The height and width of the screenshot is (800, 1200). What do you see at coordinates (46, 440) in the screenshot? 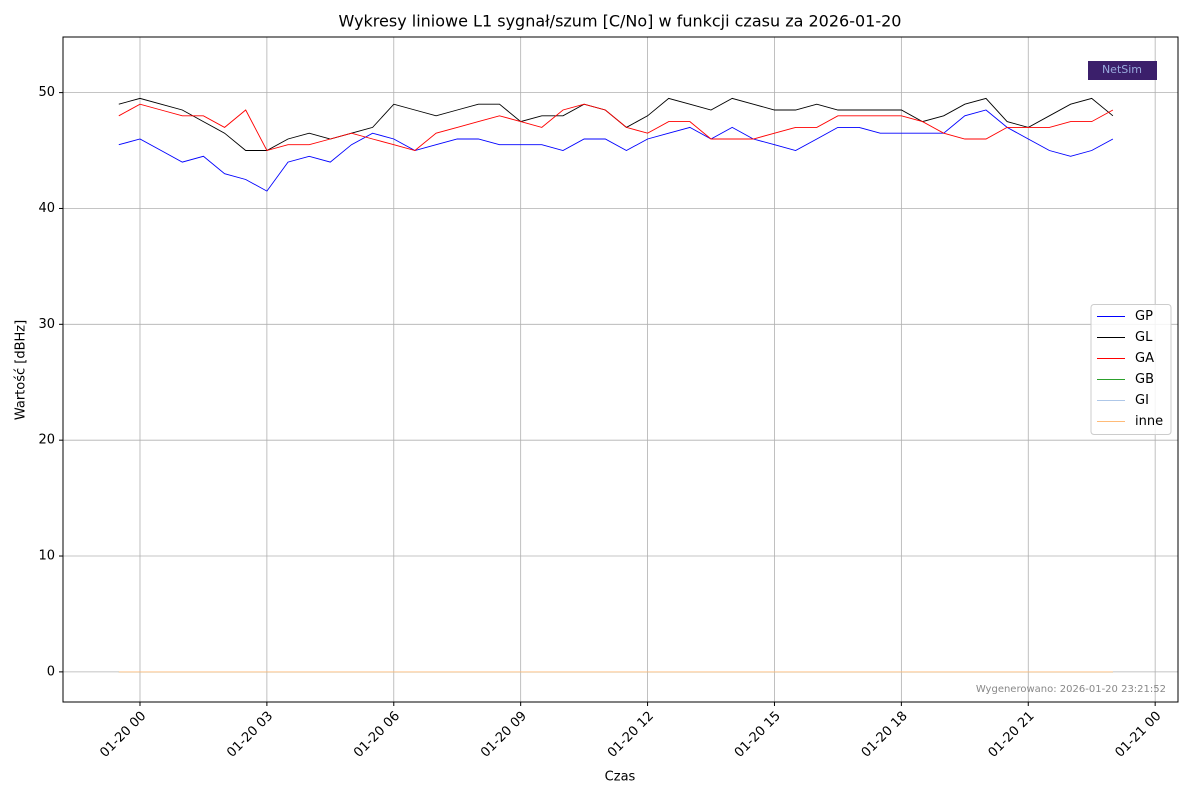
I see `y-tick-label: 20` at bounding box center [46, 440].